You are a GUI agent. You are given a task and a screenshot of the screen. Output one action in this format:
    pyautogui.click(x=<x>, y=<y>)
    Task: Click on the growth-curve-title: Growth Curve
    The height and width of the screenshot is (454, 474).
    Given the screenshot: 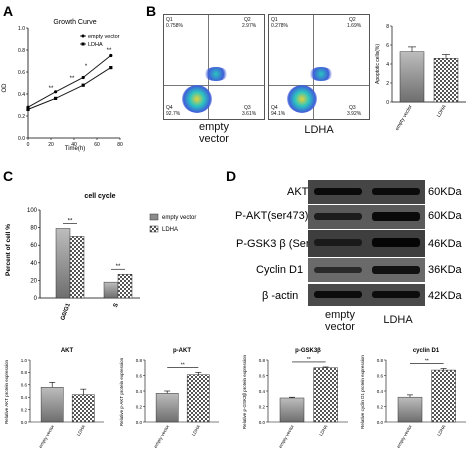 What is the action you would take?
    pyautogui.click(x=74, y=22)
    